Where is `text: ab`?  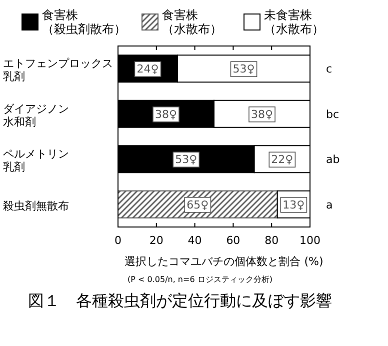 text: ab is located at coordinates (333, 159).